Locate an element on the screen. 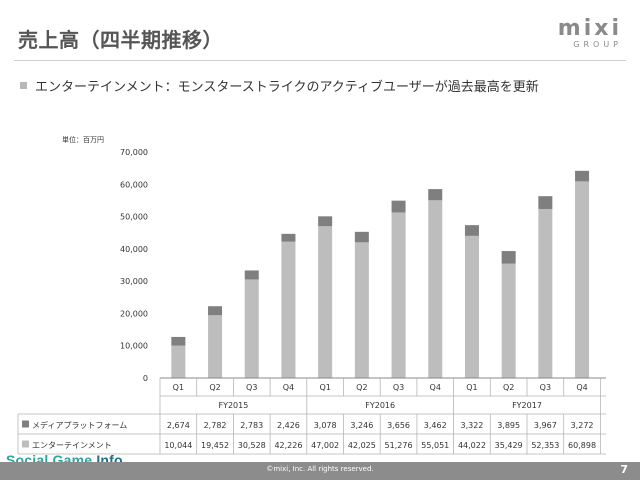 This screenshot has width=640, height=484. data-label: 42,025 is located at coordinates (362, 445).